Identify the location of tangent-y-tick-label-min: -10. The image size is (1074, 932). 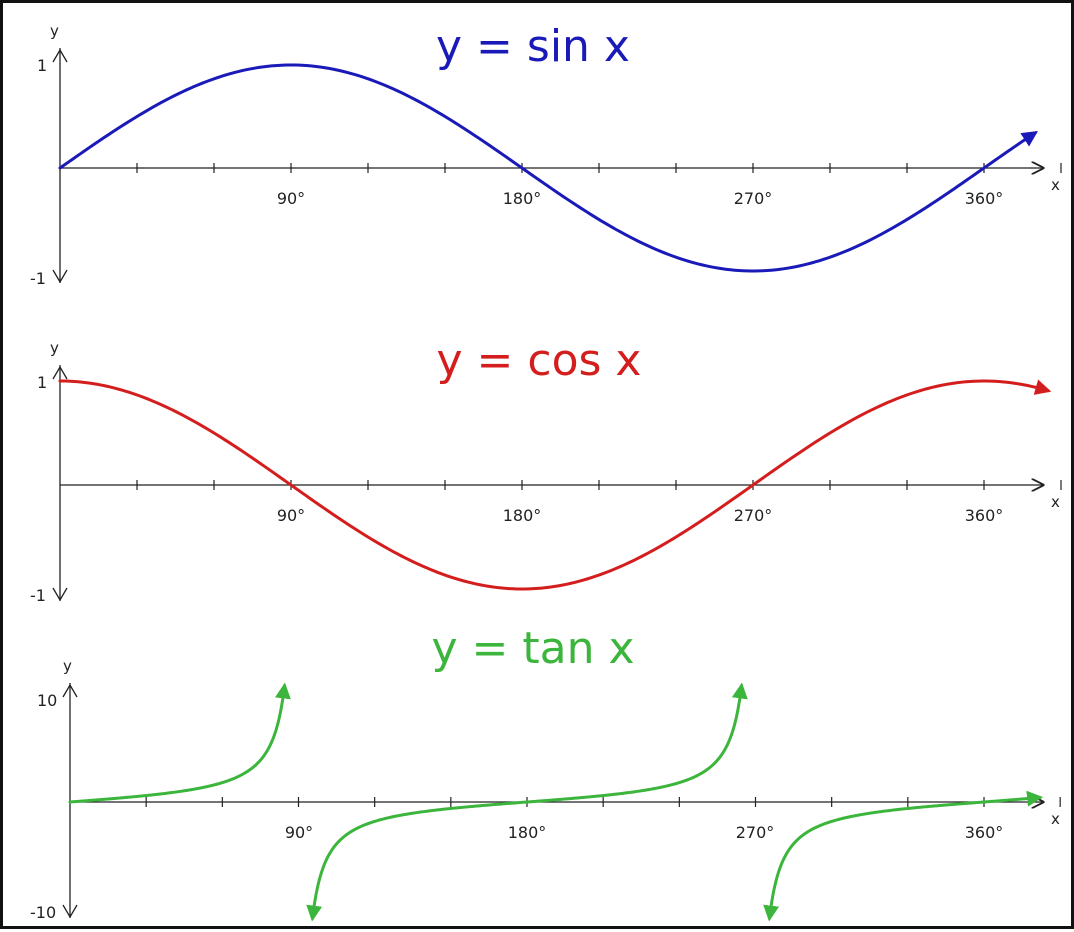
(43, 912).